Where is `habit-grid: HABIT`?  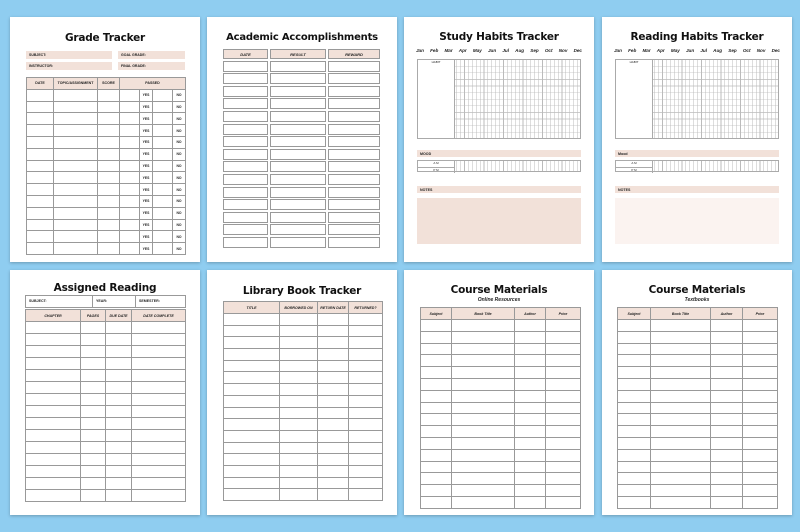
habit-grid: HABIT is located at coordinates (499, 99).